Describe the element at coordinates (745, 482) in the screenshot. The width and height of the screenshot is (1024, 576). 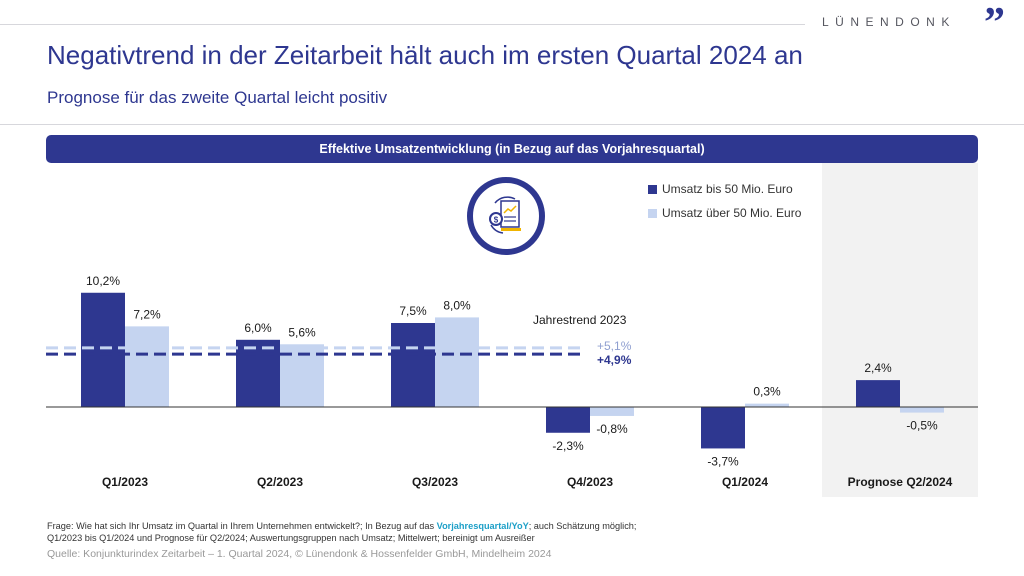
I see `category-label: Q1/2024` at that location.